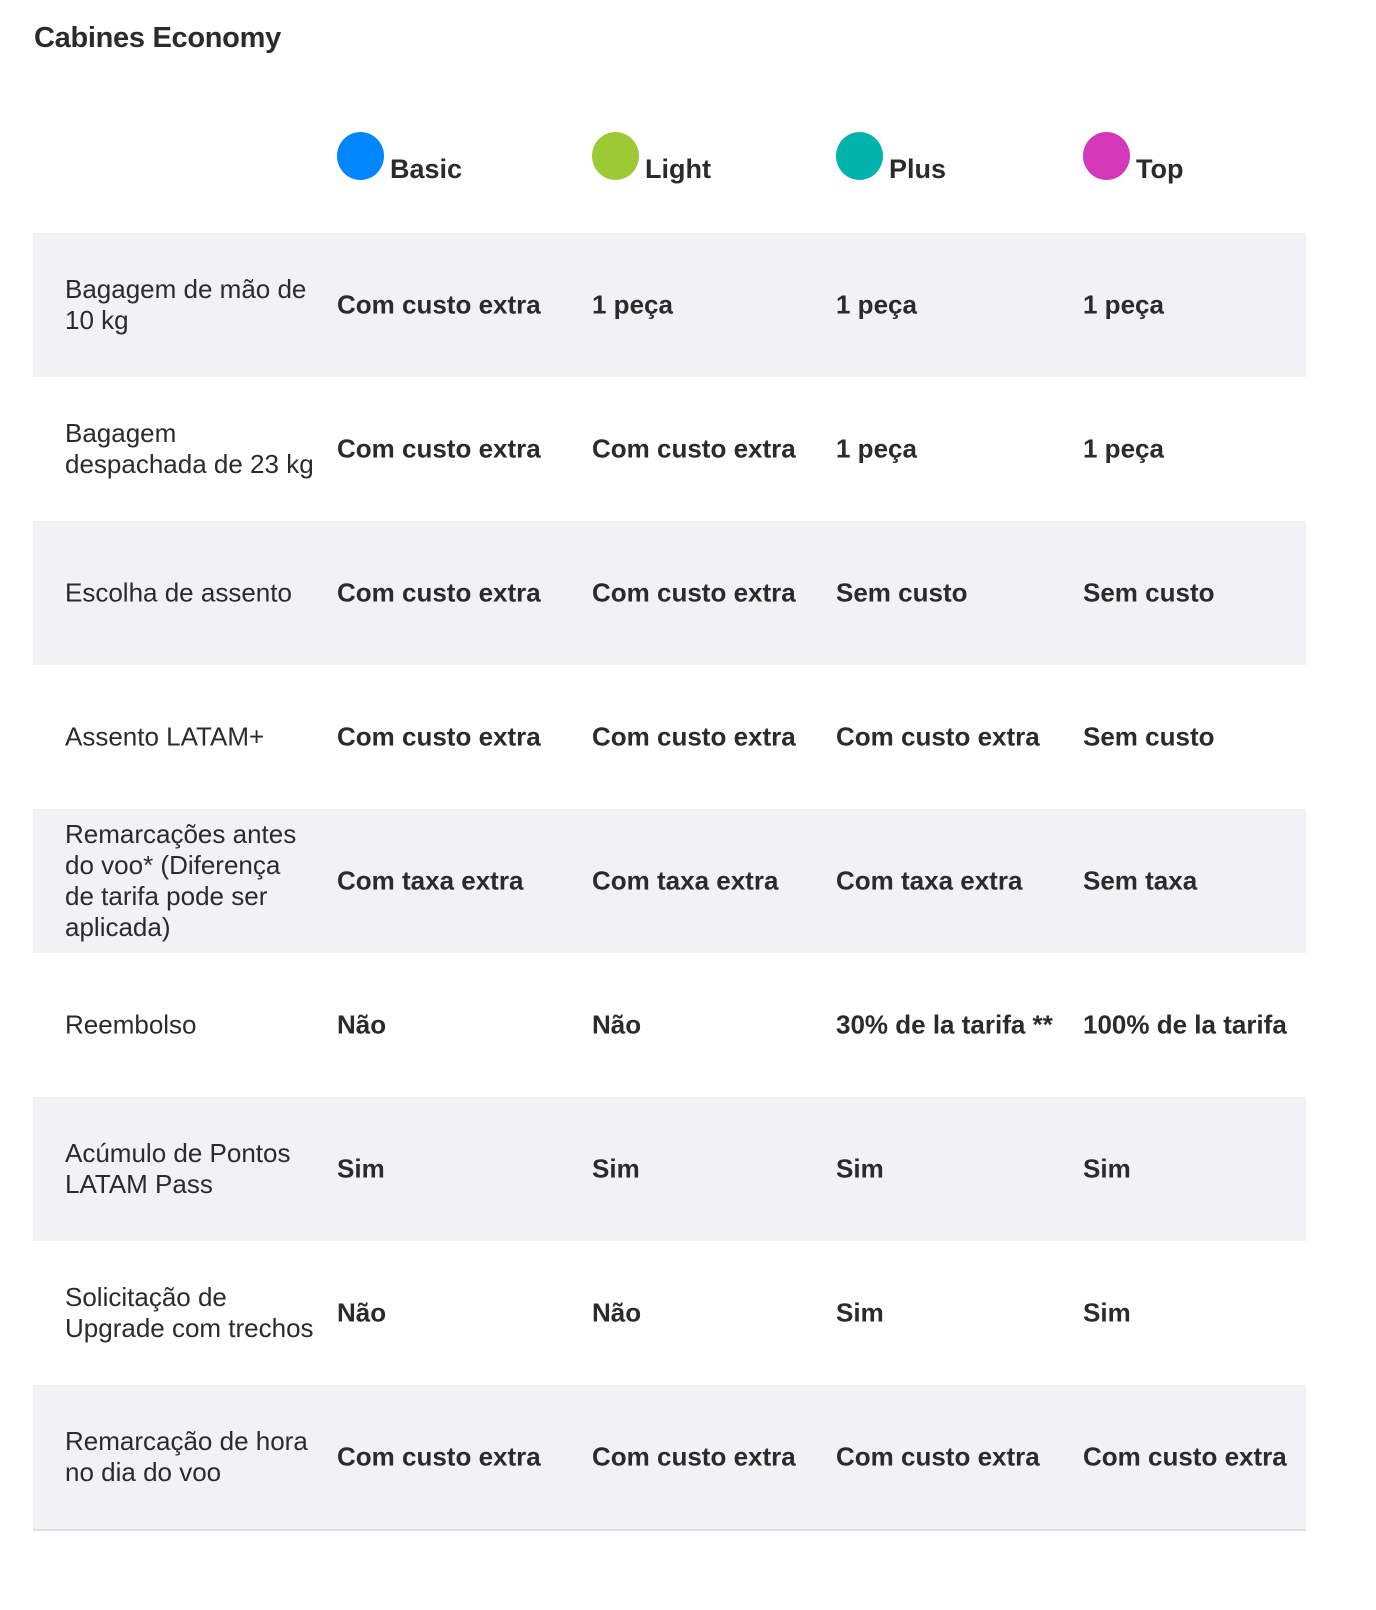  I want to click on feature-label: Reembolso, so click(131, 1024).